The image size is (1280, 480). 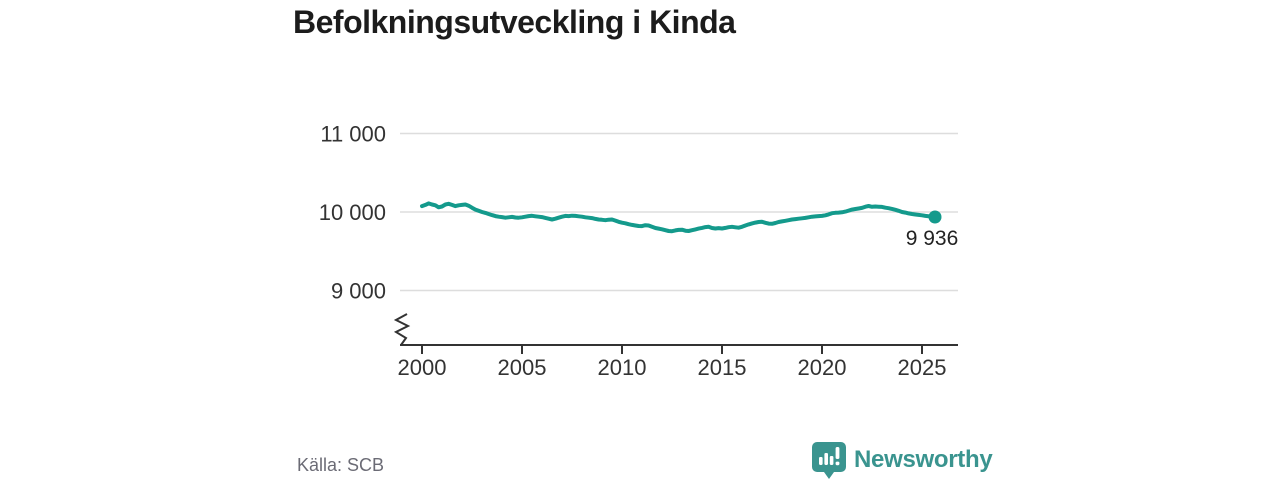 I want to click on x-tick-label: 2010, so click(x=622, y=367).